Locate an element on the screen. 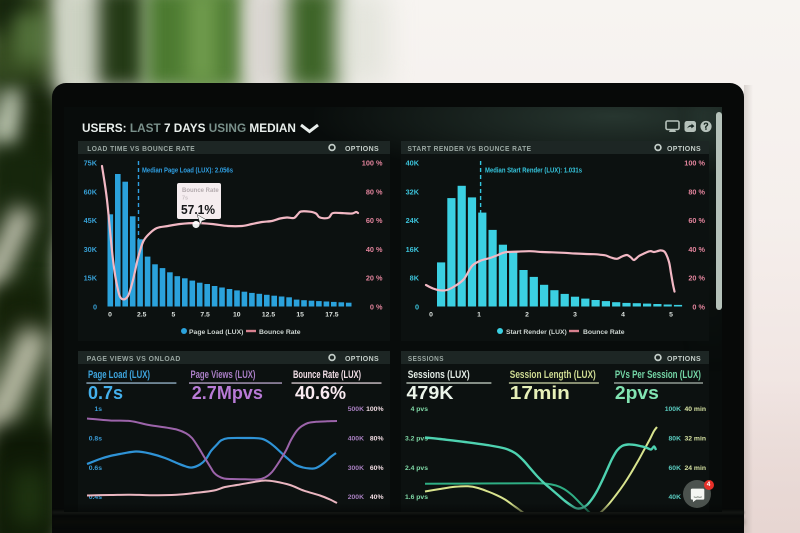 The width and height of the screenshot is (800, 533). svg-text: 60% is located at coordinates (377, 468).